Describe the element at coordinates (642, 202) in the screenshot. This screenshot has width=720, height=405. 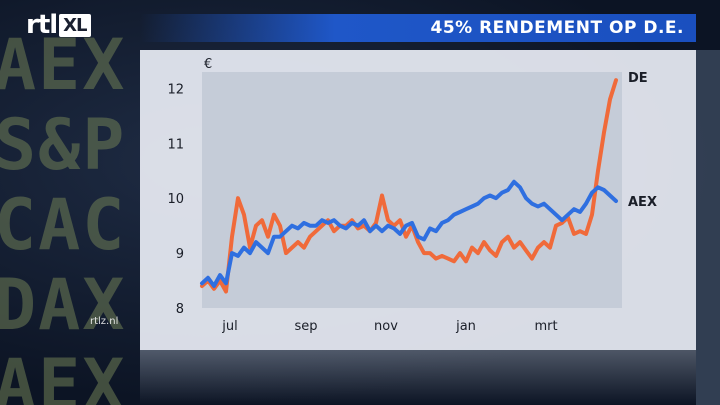
I see `series-label-aex: AEX` at that location.